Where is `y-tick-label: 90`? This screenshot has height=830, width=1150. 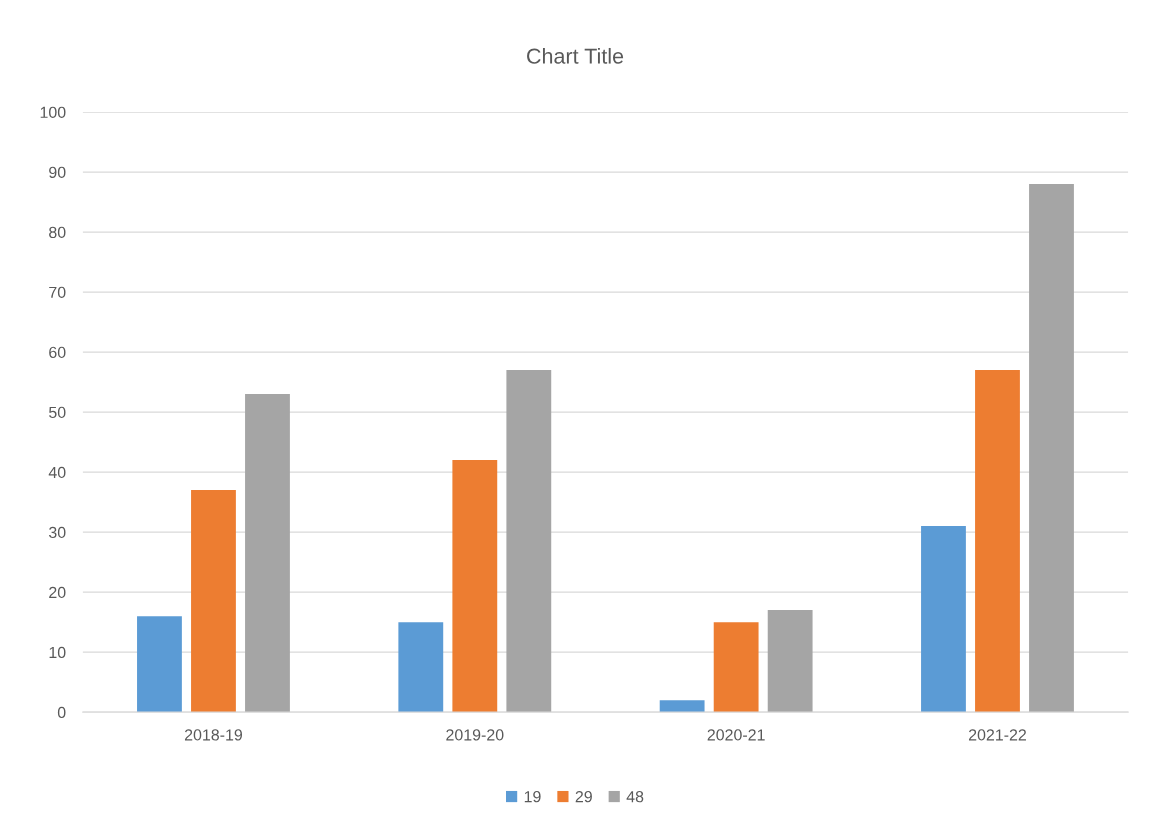
y-tick-label: 90 is located at coordinates (57, 172).